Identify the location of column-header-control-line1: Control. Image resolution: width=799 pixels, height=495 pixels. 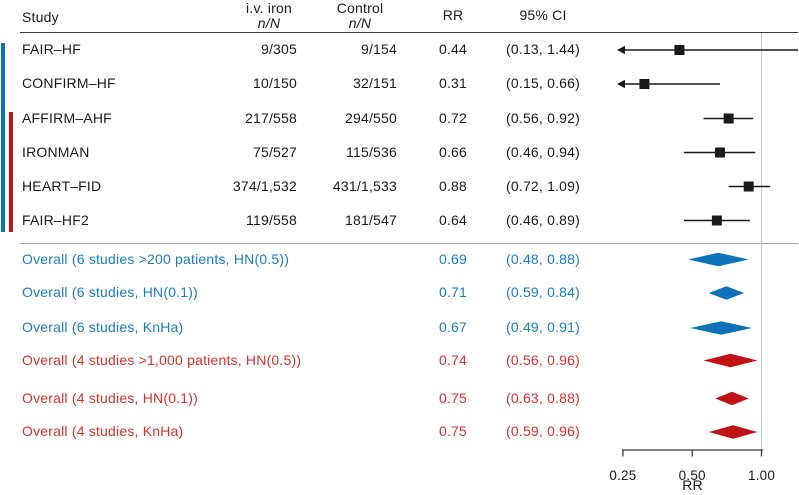
(360, 8).